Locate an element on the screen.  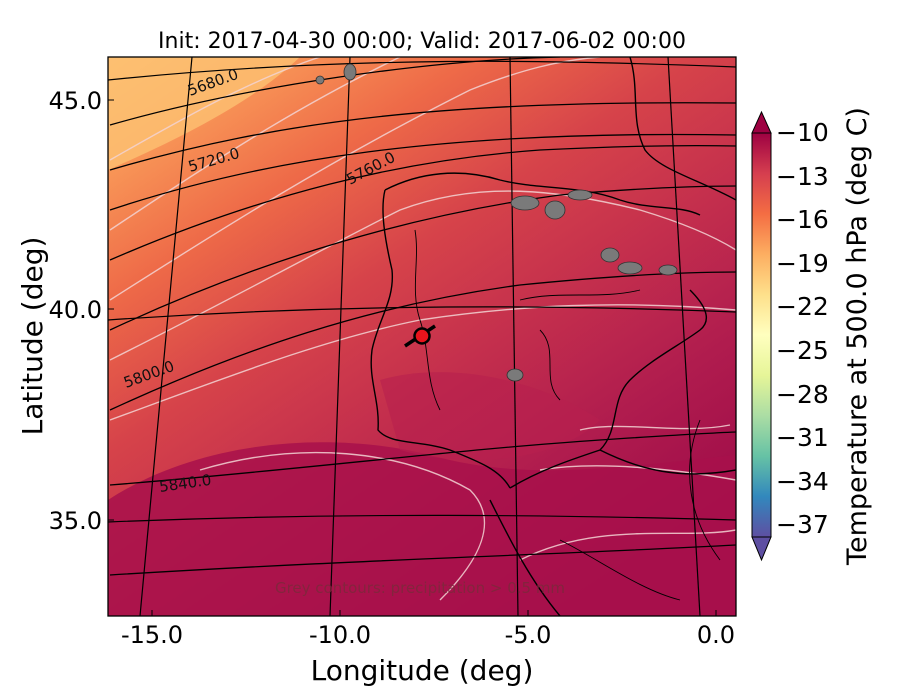
y-axis: 45.0 40.0 35.0 is located at coordinates (81, 311).